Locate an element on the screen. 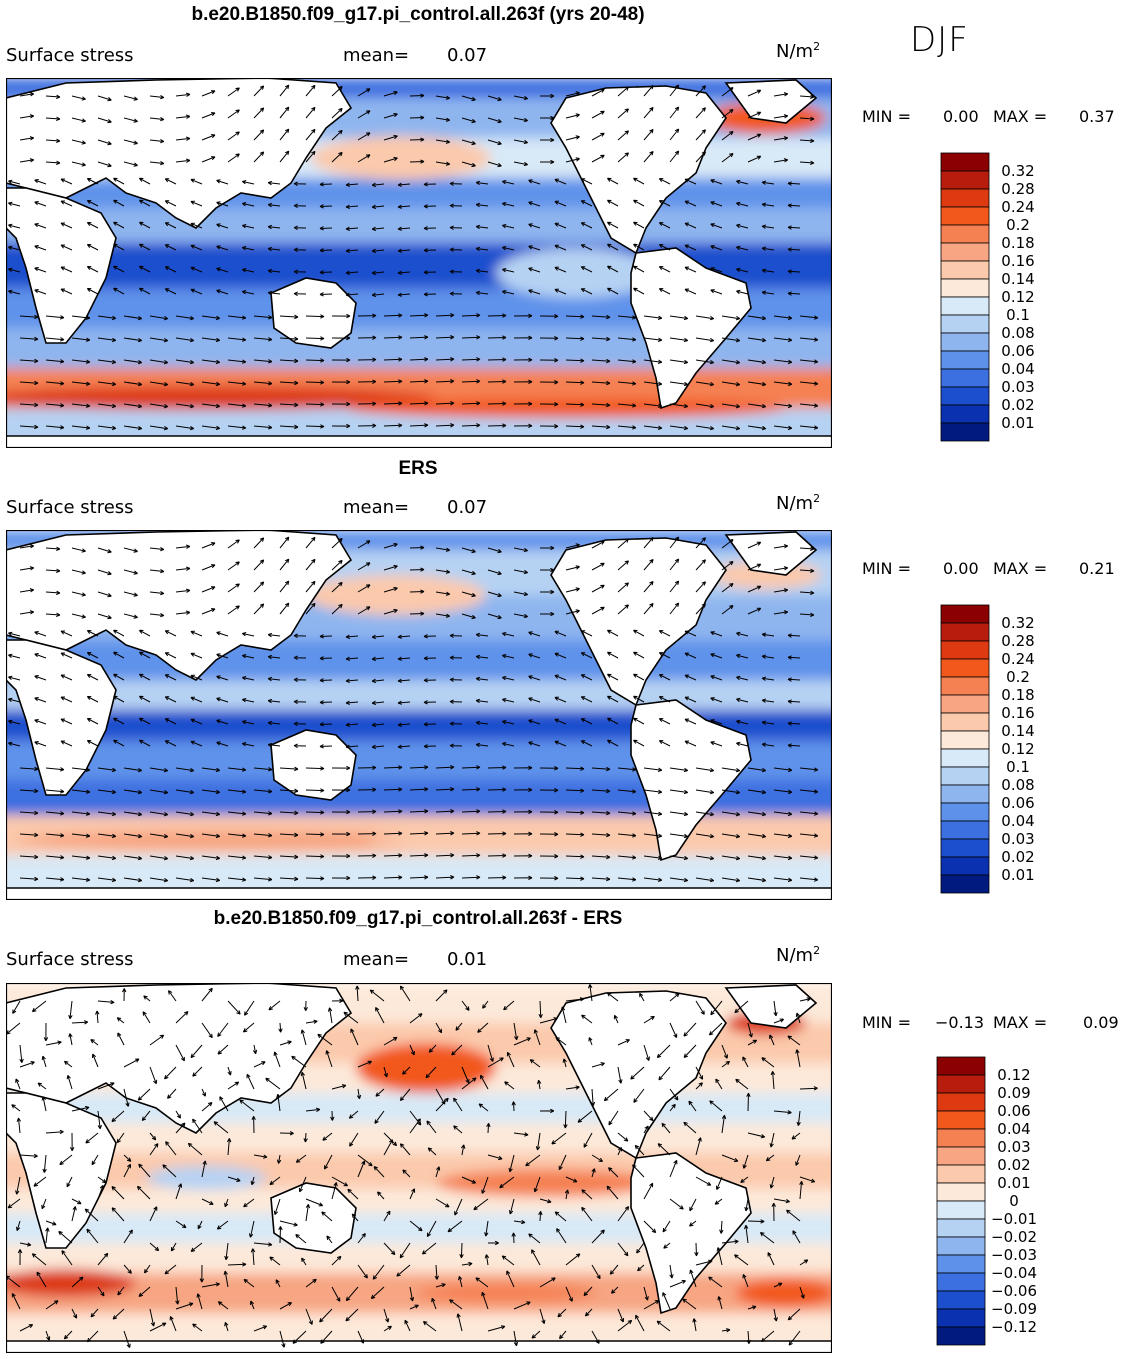 The width and height of the screenshot is (1127, 1359). max-label: MAX = is located at coordinates (1020, 1022).